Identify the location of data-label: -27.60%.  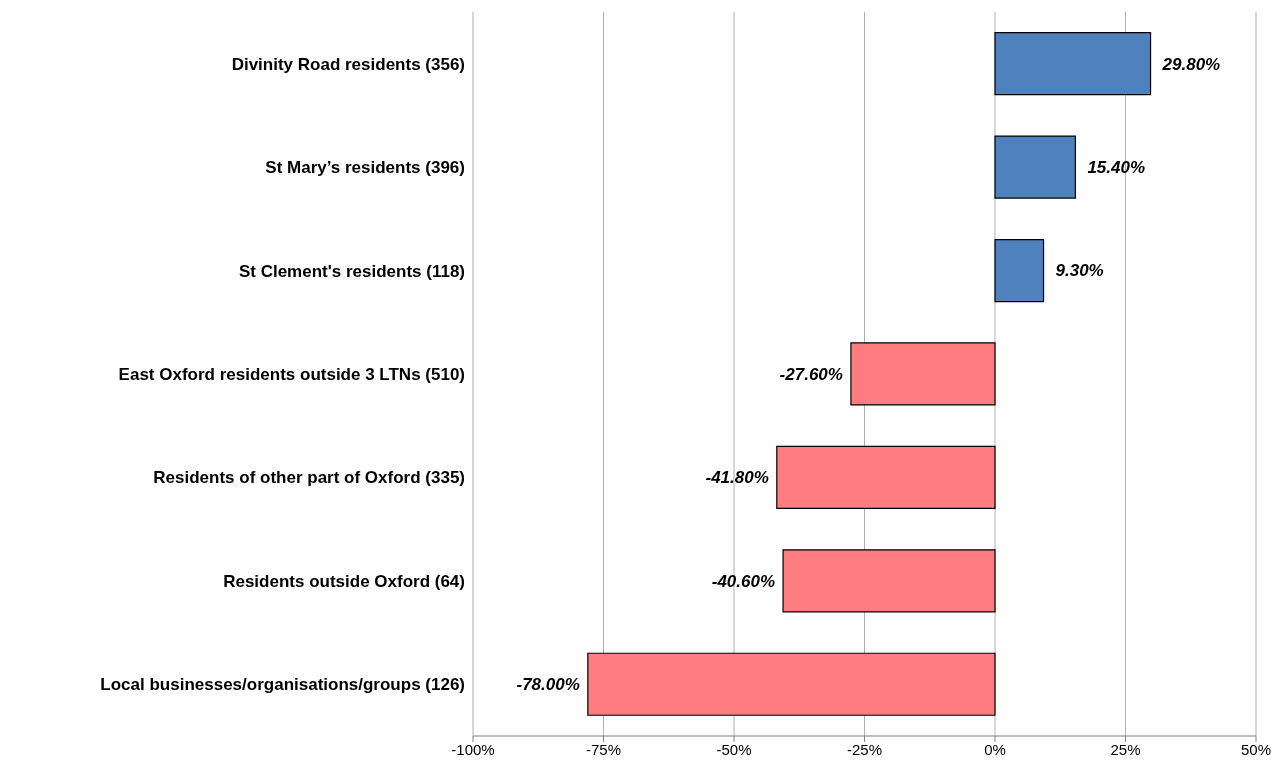
(811, 374).